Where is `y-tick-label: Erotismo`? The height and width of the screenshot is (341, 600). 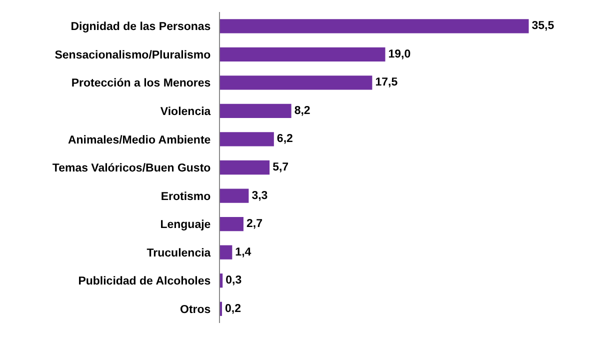 y-tick-label: Erotismo is located at coordinates (185, 196).